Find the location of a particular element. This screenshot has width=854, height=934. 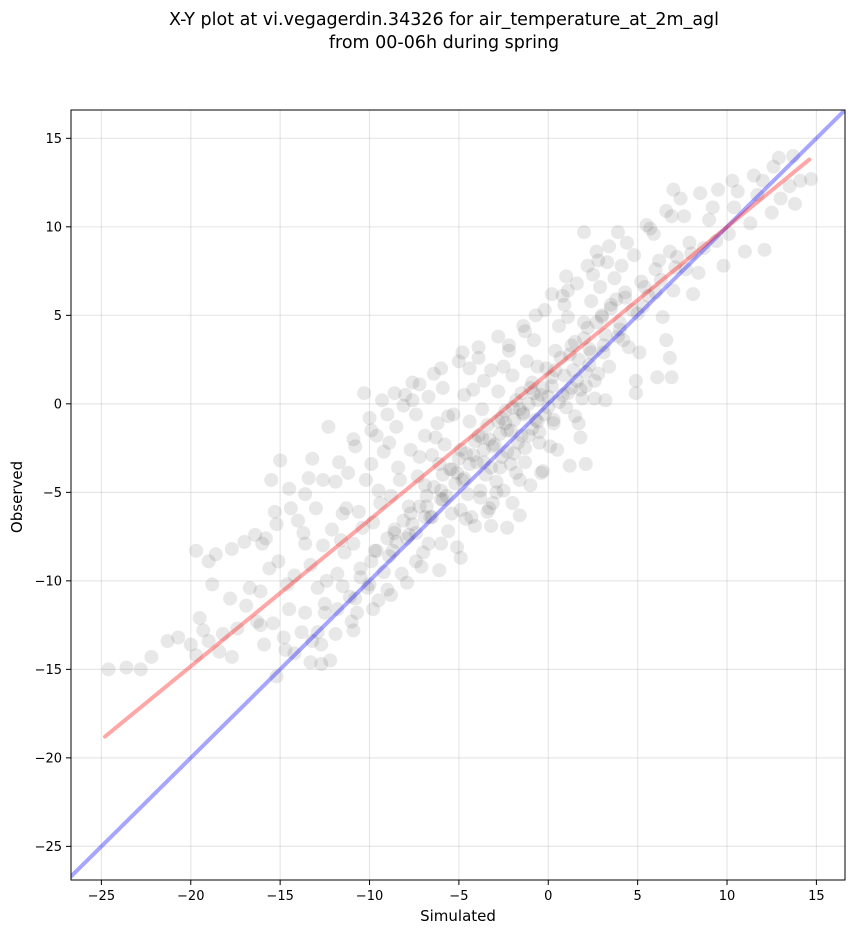

x-tick-label: 15 is located at coordinates (816, 896).